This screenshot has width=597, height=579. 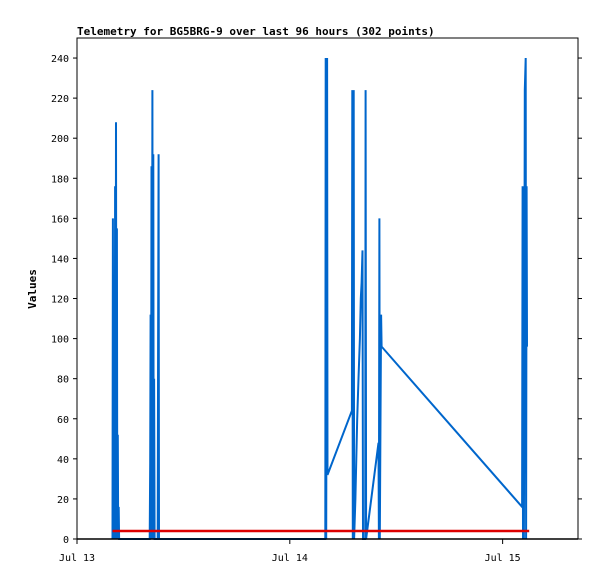 What do you see at coordinates (290, 558) in the screenshot?
I see `x-tick-label: Jul 14` at bounding box center [290, 558].